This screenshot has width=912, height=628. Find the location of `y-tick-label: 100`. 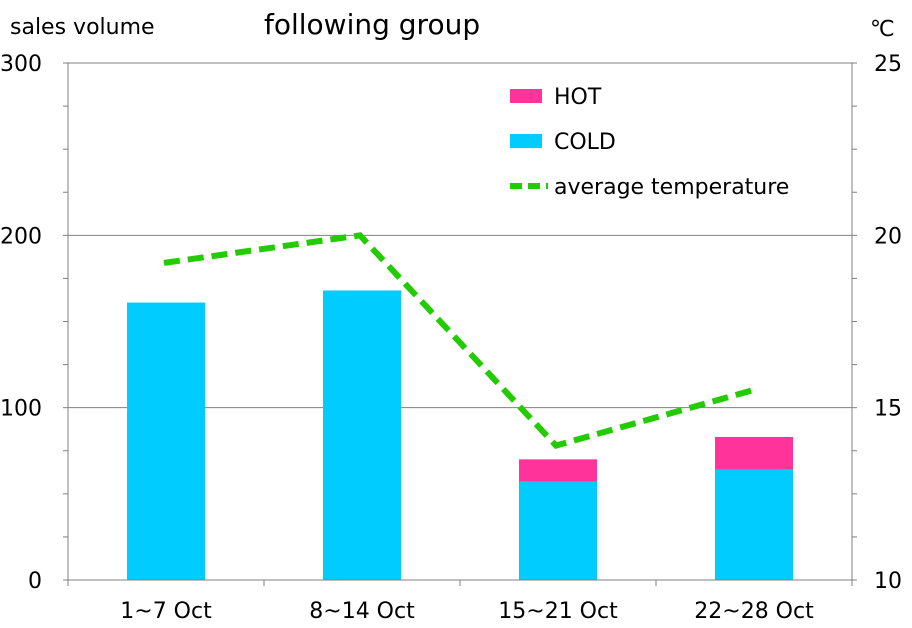

y-tick-label: 100 is located at coordinates (21, 409).